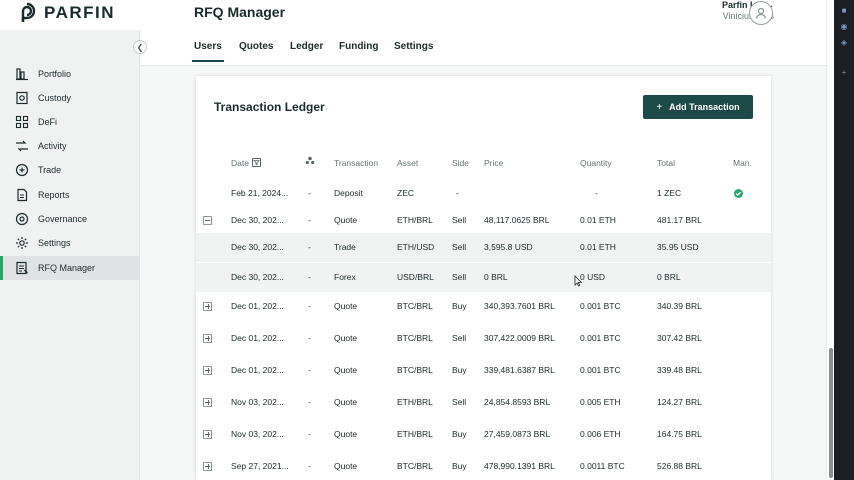 The image size is (854, 480). What do you see at coordinates (70, 122) in the screenshot?
I see `sidebar-item-defi: DeFi` at bounding box center [70, 122].